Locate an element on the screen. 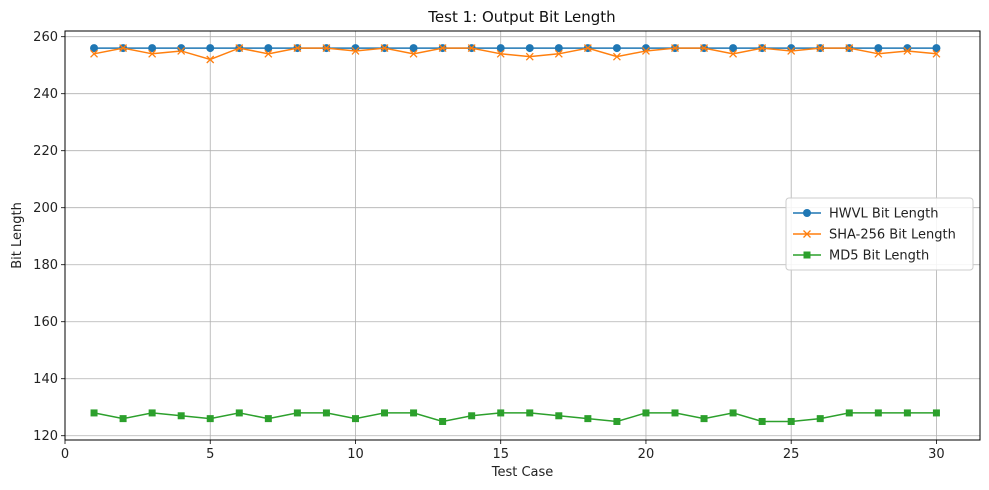 This screenshot has height=490, width=989. legend-label: HWVL Bit Length is located at coordinates (884, 214).